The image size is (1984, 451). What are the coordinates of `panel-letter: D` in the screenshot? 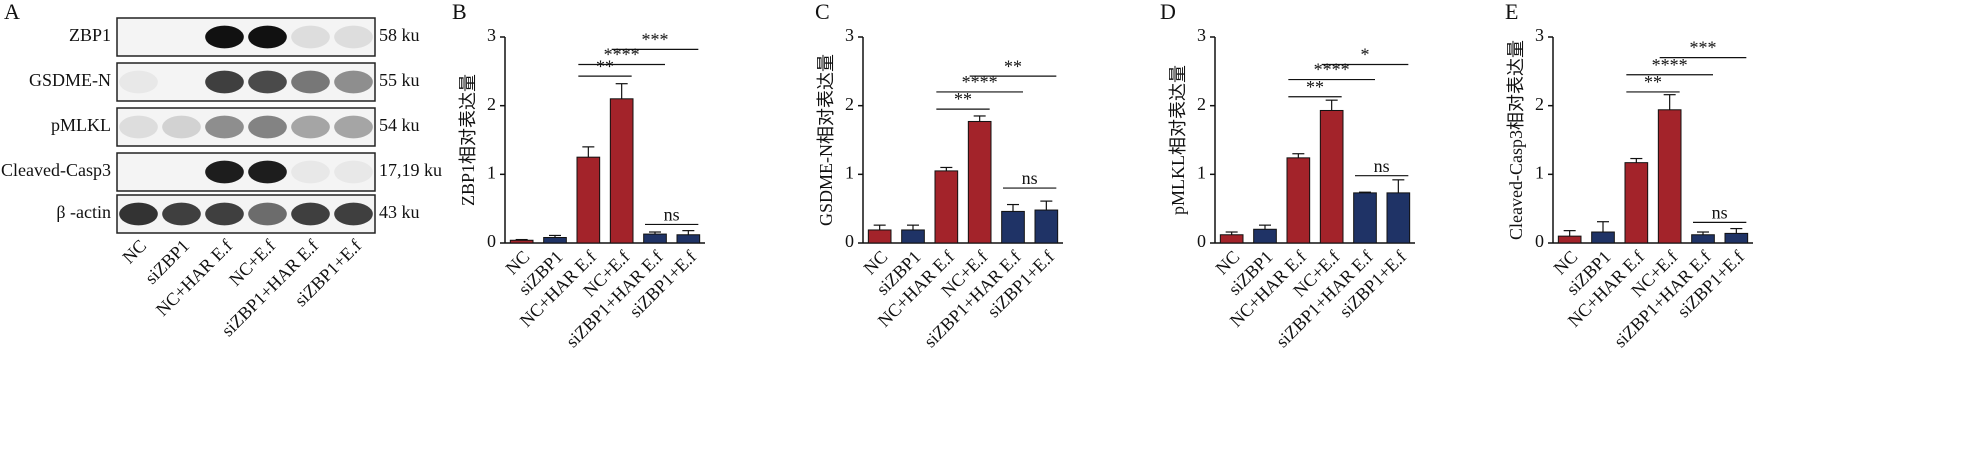 It's located at (1168, 12).